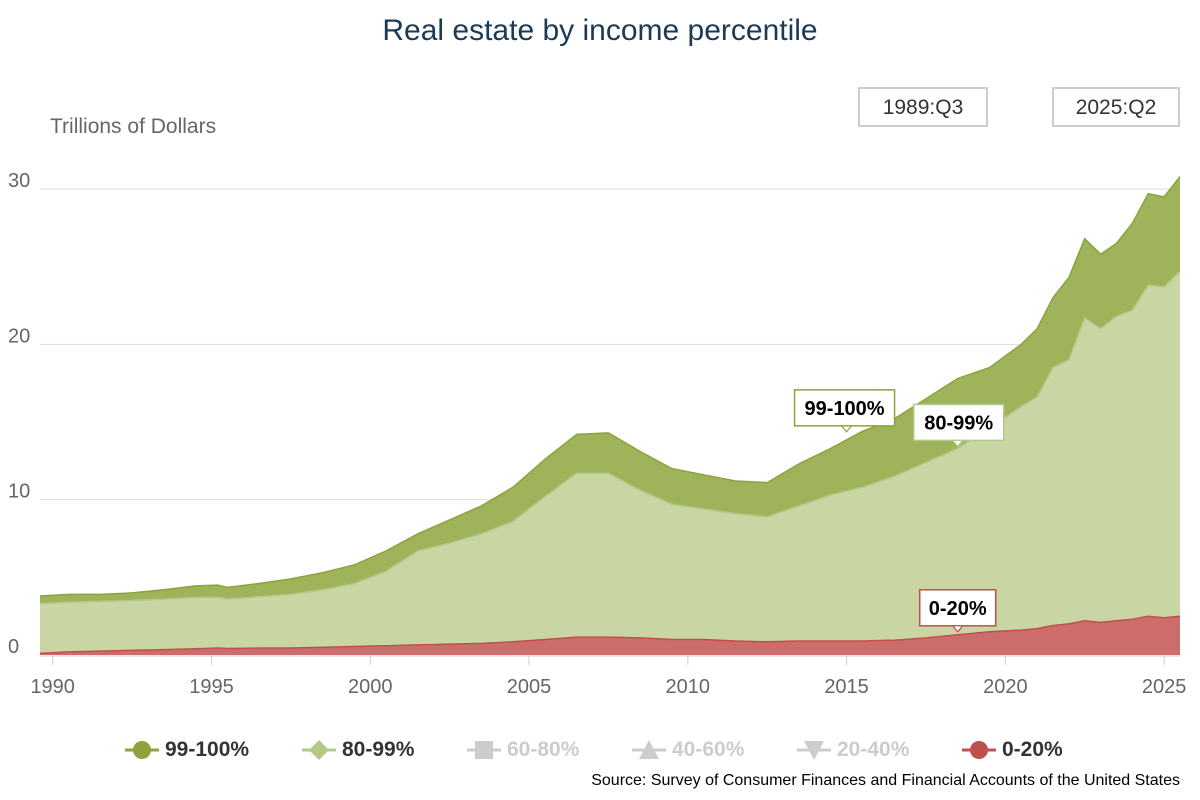  I want to click on legend-item-99-100: 99-100%, so click(187, 750).